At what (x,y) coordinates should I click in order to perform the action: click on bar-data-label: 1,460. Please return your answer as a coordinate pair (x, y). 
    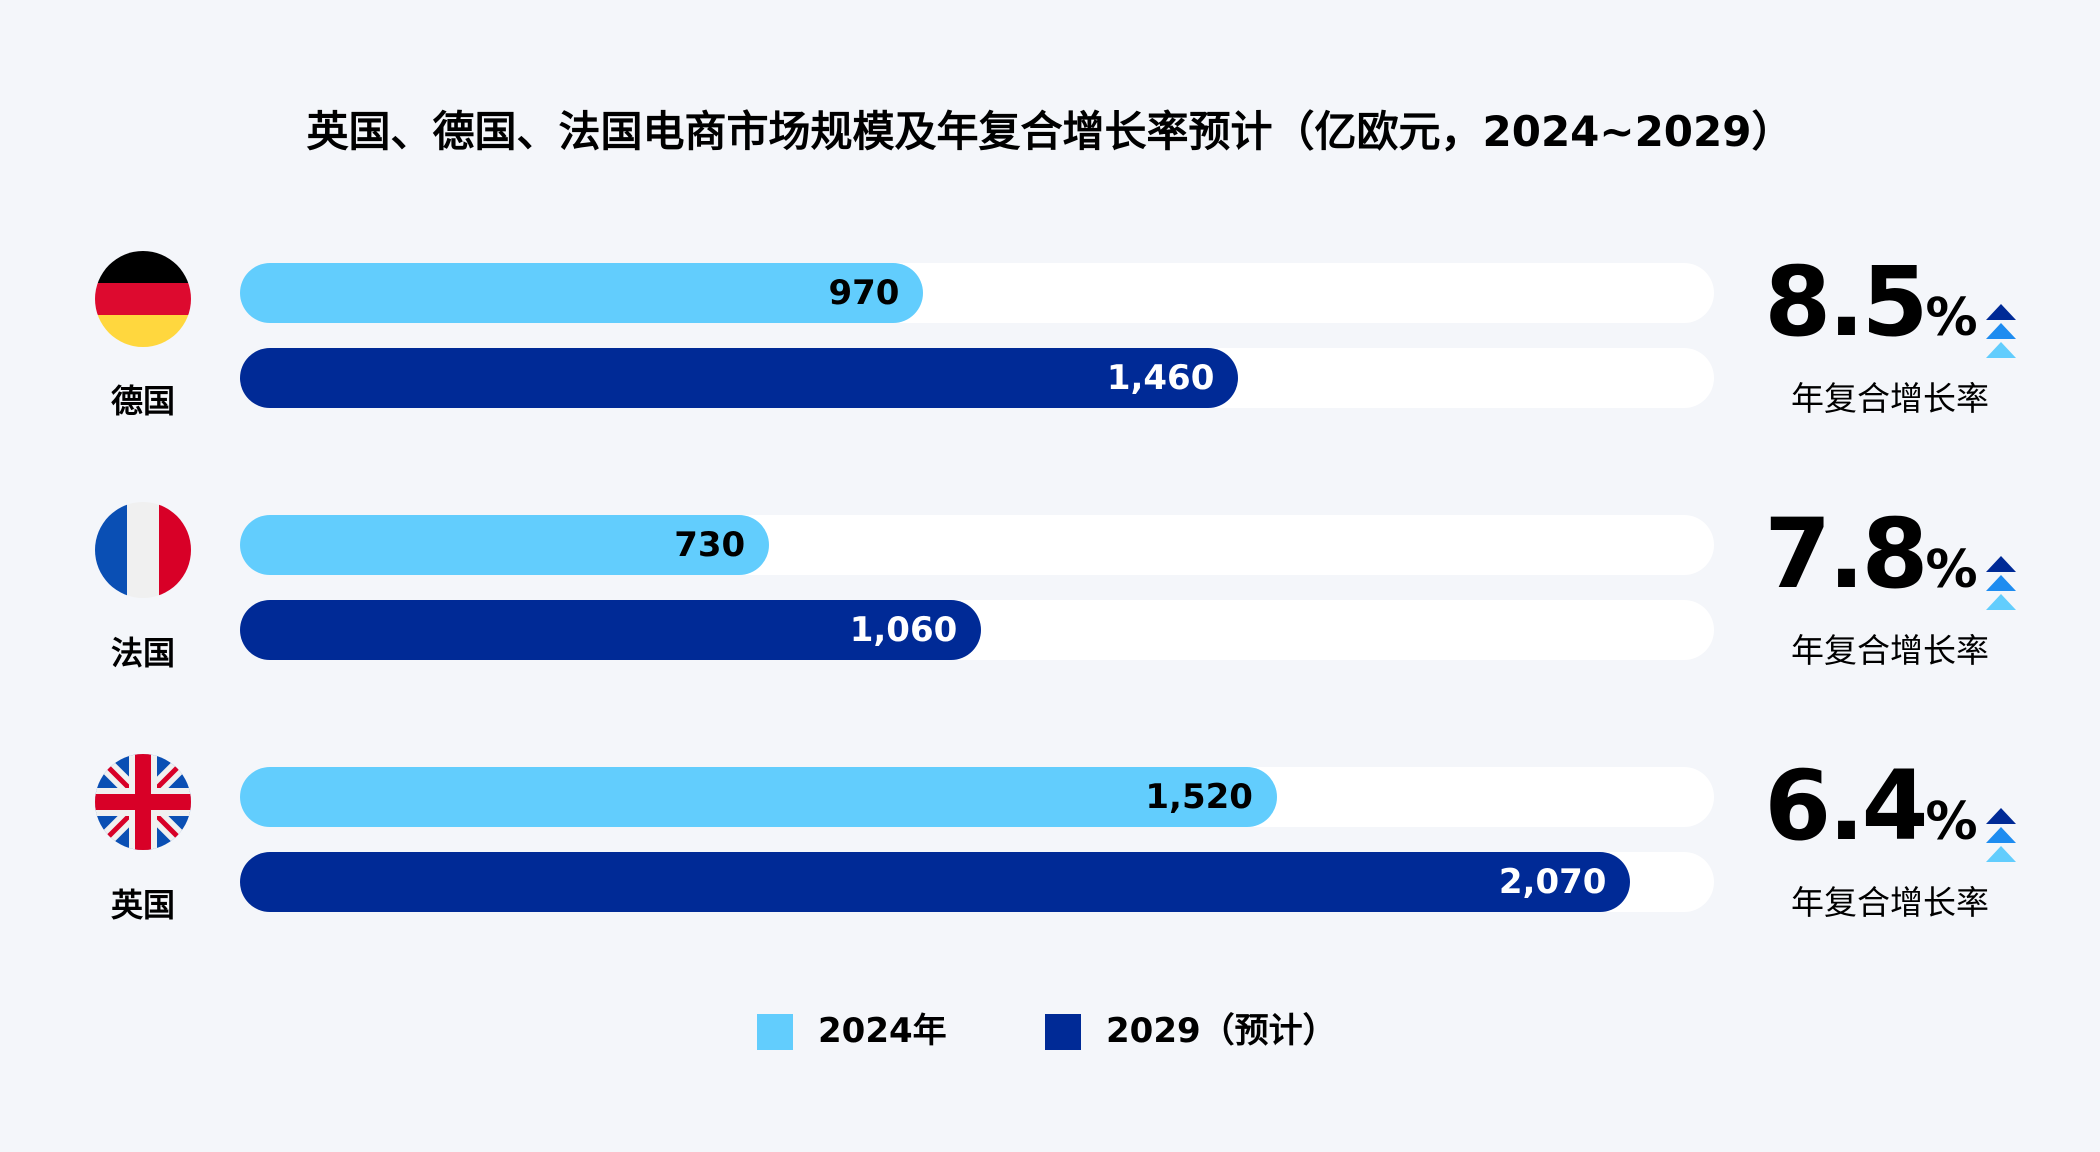
    Looking at the image, I should click on (1160, 378).